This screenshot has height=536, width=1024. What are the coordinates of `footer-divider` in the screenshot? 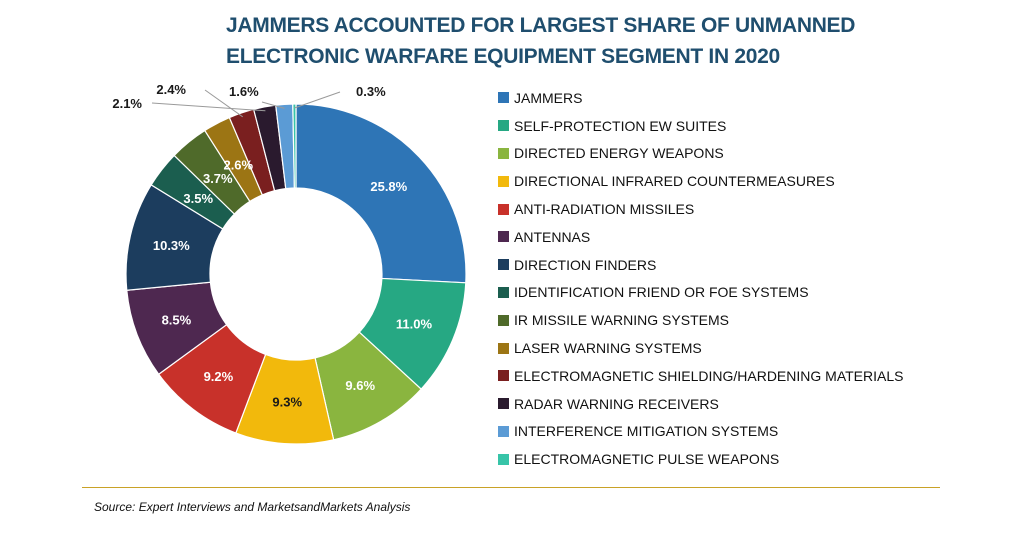 It's located at (511, 487).